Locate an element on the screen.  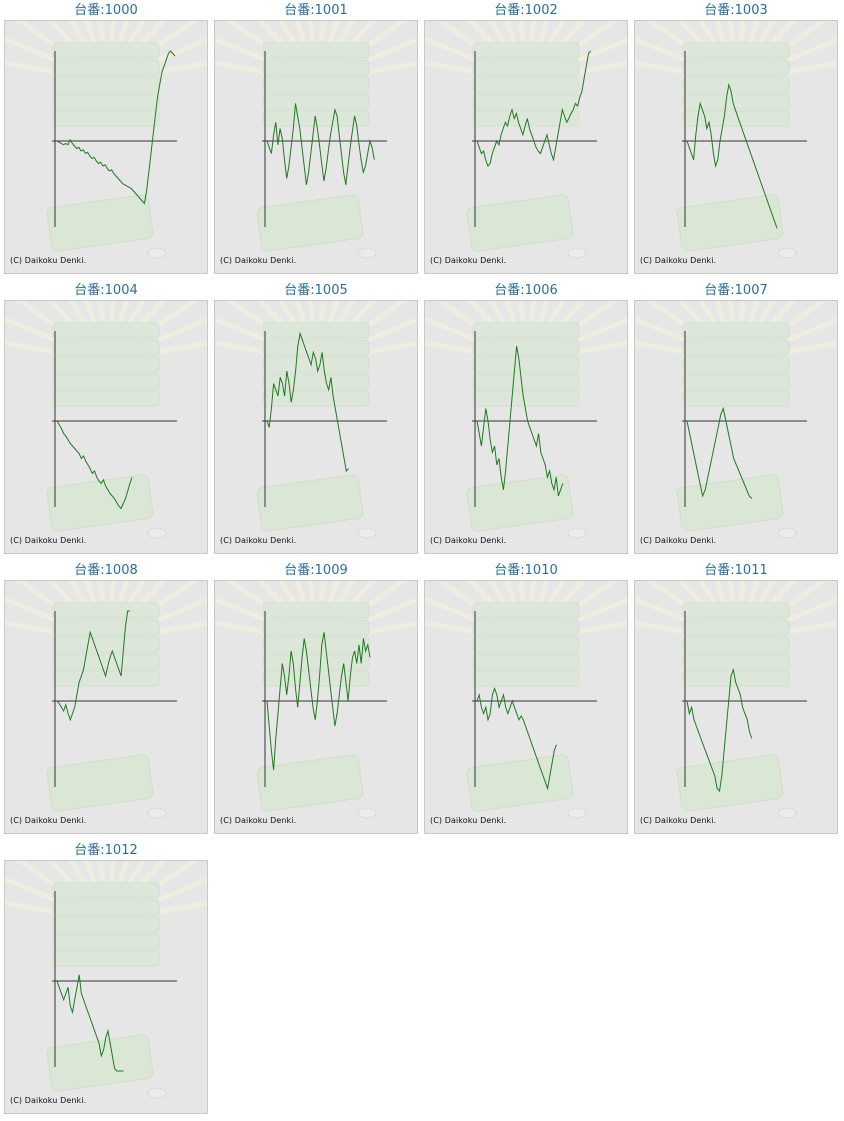
chart-title: 台番:1001 is located at coordinates (316, 10).